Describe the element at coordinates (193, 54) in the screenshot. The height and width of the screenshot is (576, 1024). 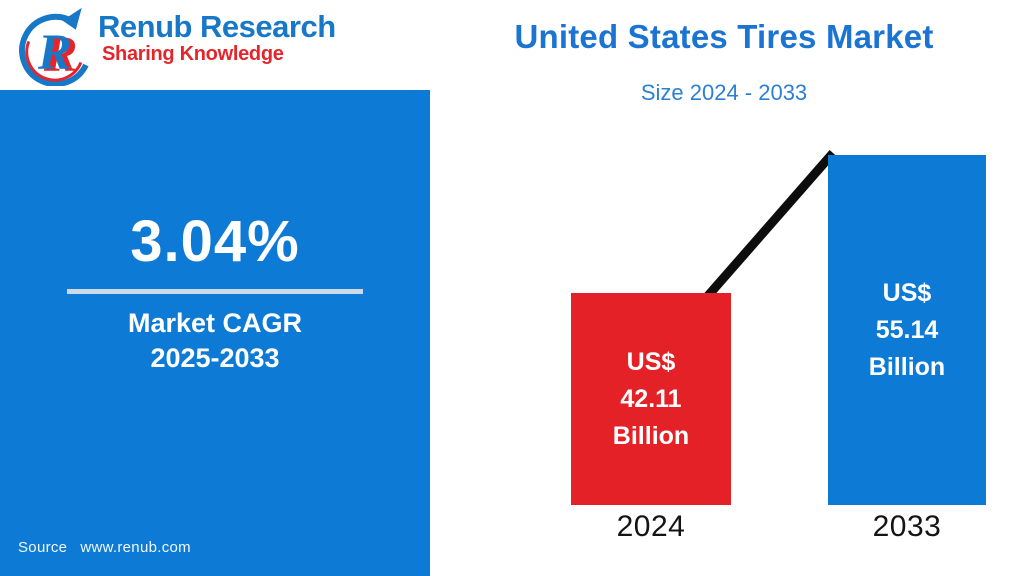
I see `brand-tagline: Sharing Knowledge` at that location.